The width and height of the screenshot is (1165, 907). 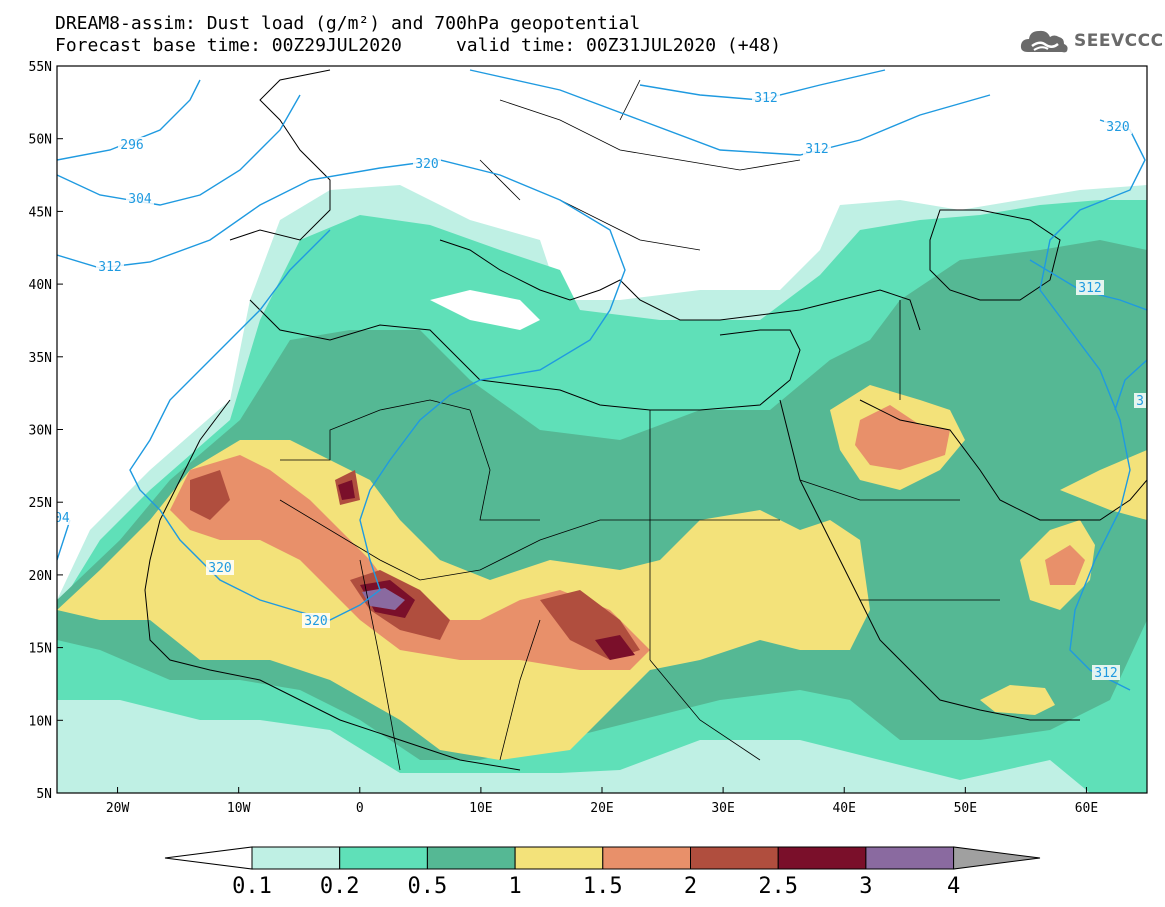 What do you see at coordinates (722, 808) in the screenshot?
I see `lon-label: 30E` at bounding box center [722, 808].